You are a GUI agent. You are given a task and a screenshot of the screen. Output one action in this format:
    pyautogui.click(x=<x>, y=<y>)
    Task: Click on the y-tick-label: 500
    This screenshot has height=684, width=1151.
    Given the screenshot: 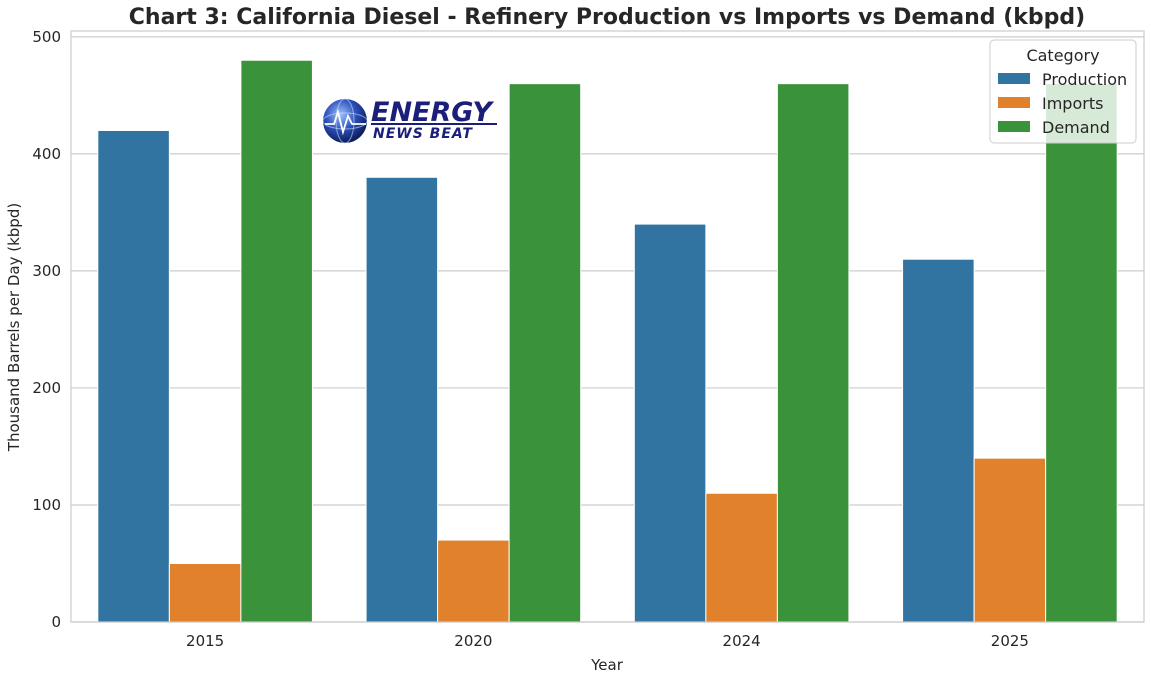 What is the action you would take?
    pyautogui.click(x=46, y=37)
    